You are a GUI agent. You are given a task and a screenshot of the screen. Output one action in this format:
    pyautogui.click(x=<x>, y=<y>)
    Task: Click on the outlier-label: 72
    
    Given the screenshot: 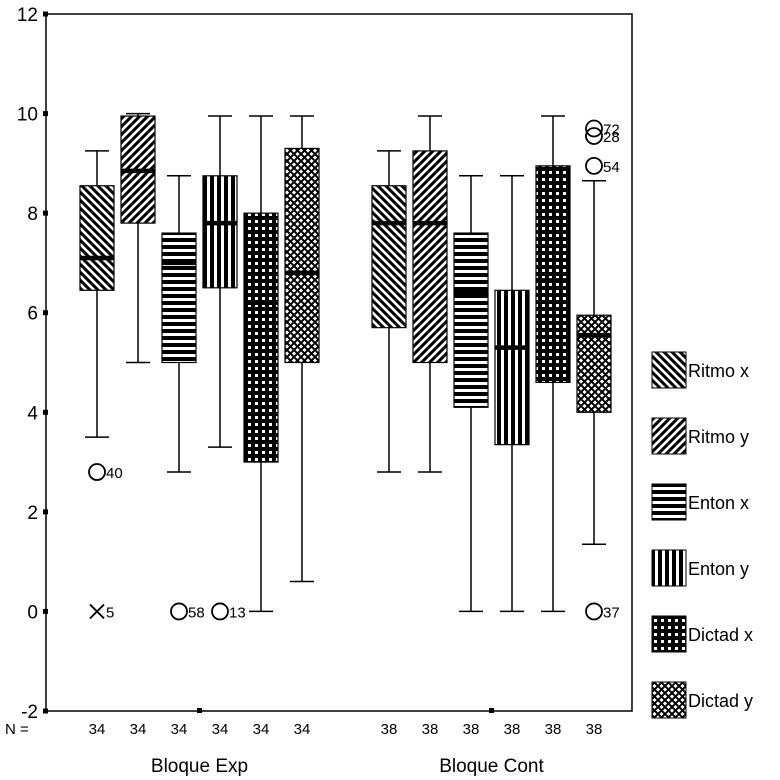 What is the action you would take?
    pyautogui.click(x=611, y=130)
    